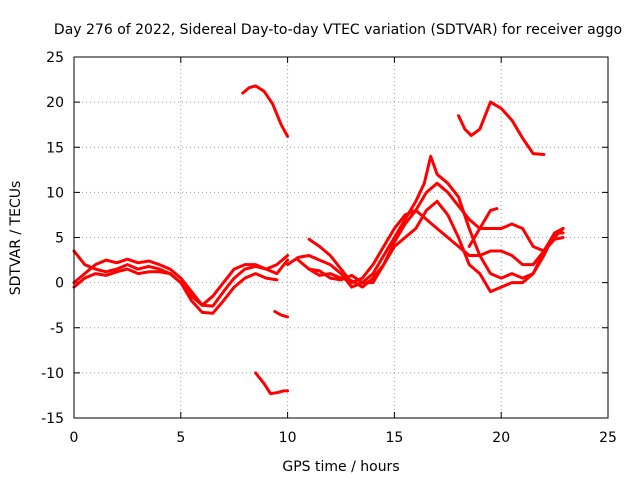 This screenshot has height=480, width=640. I want to click on series-line-s6, so click(281, 314).